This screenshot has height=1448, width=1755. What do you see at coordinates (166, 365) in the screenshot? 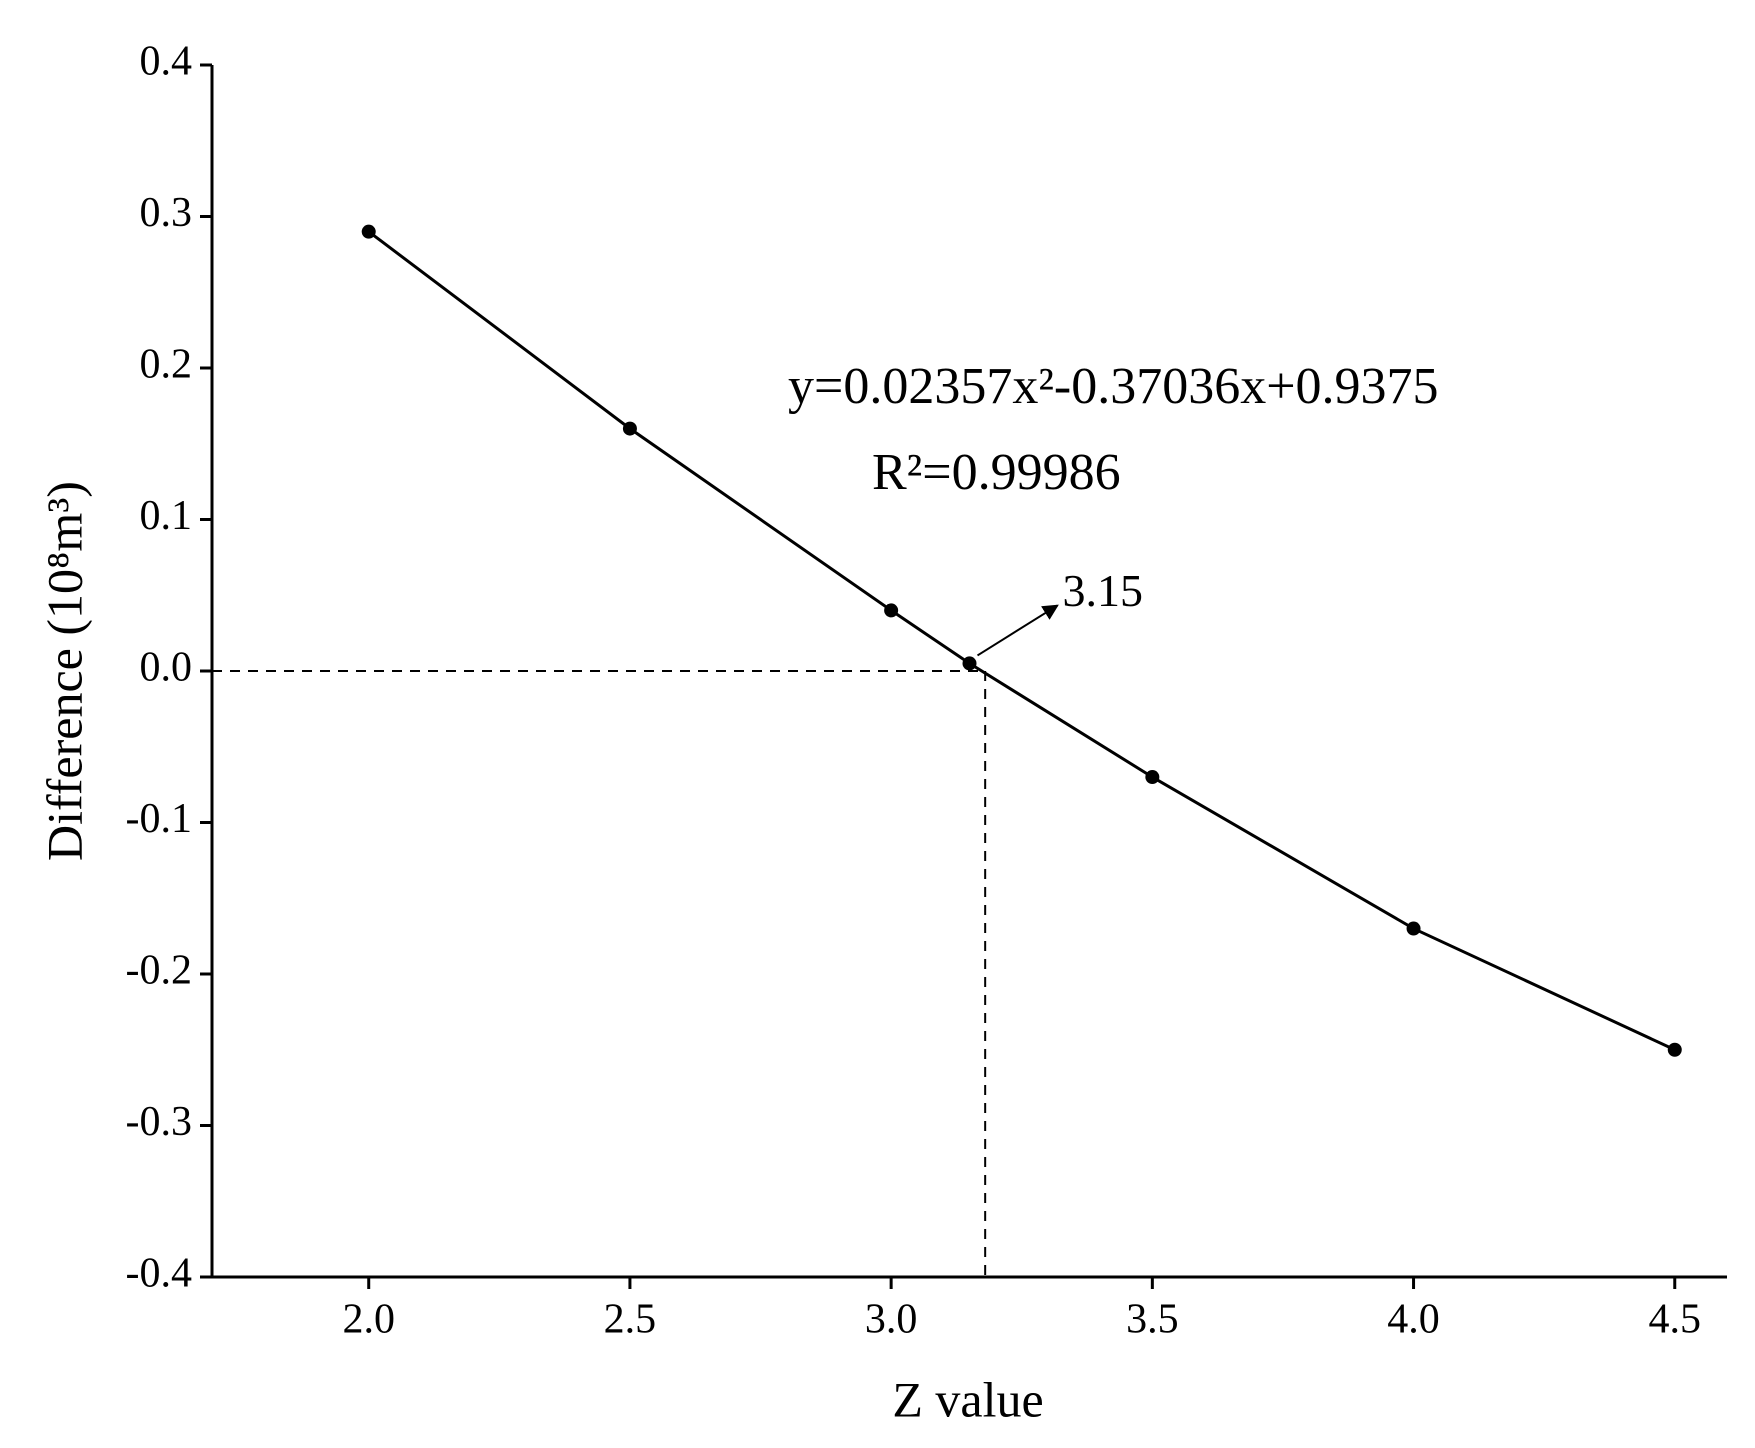
I see `y-tick-label: 0.2` at bounding box center [166, 365].